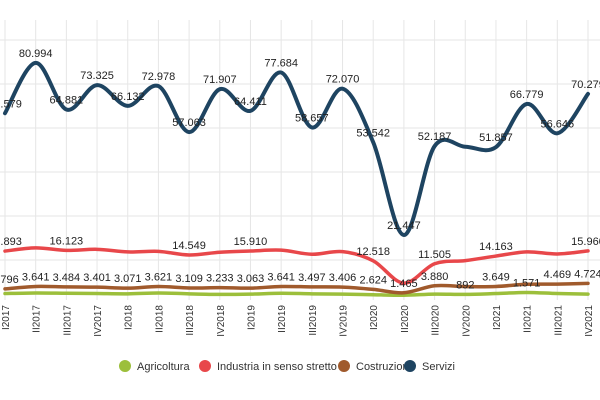 The image size is (600, 400). I want to click on data-label-costruzioni: 3.233, so click(220, 279).